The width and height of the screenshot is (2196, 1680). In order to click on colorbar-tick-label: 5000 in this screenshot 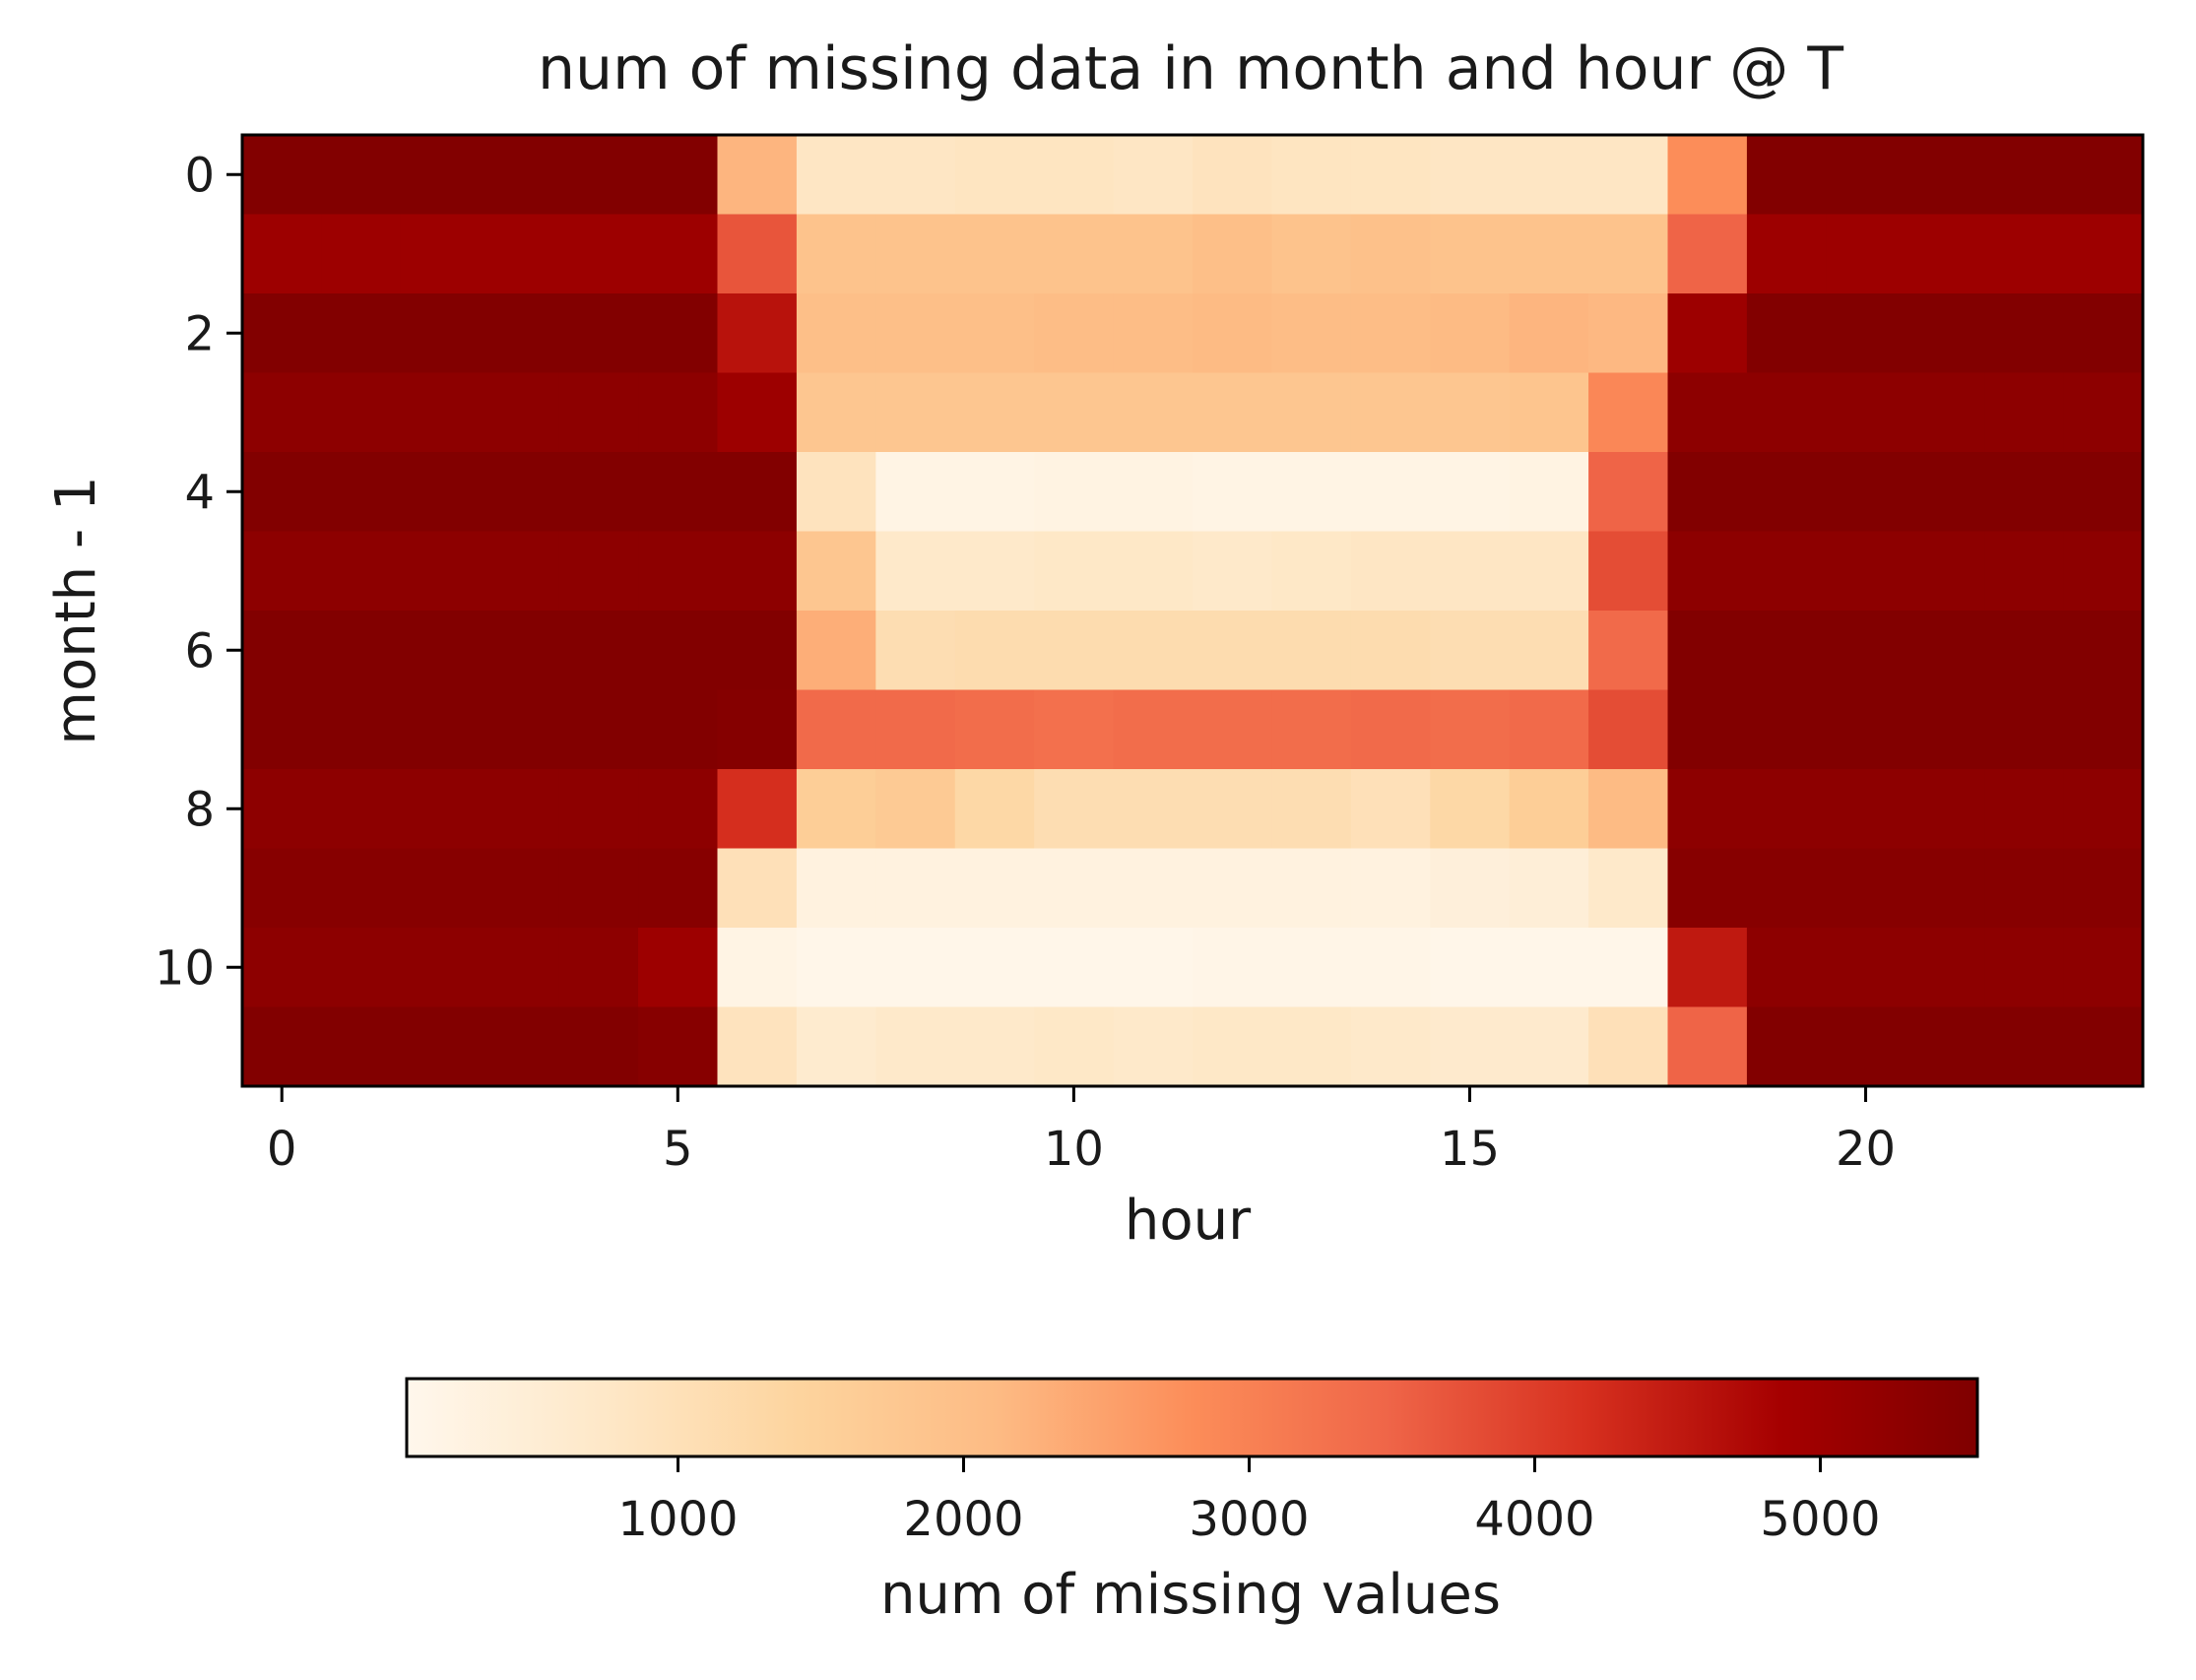, I will do `click(1820, 1519)`.